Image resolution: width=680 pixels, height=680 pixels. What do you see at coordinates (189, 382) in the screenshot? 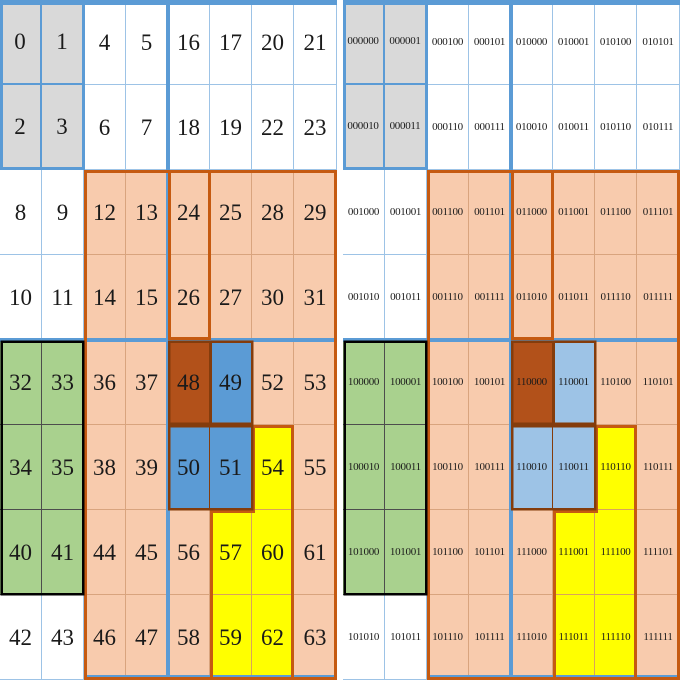
I see `cell-decimal-48: 48` at bounding box center [189, 382].